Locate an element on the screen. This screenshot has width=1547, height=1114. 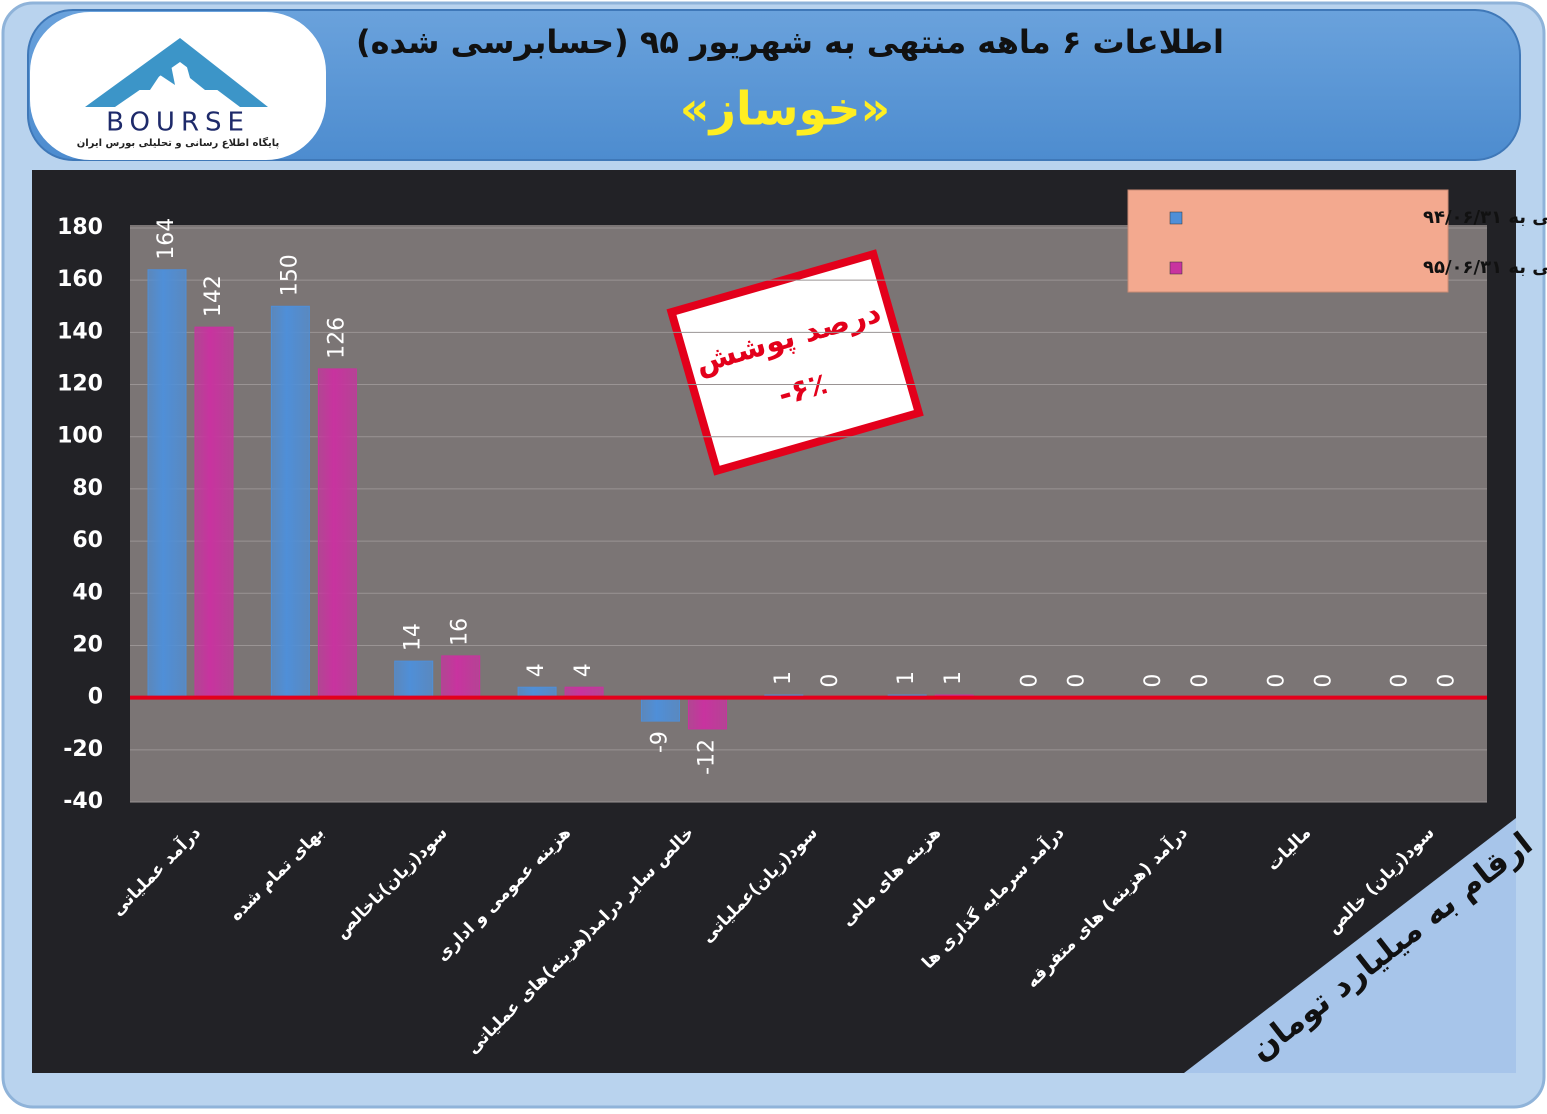
y-tick-label: 60 is located at coordinates (87, 540).